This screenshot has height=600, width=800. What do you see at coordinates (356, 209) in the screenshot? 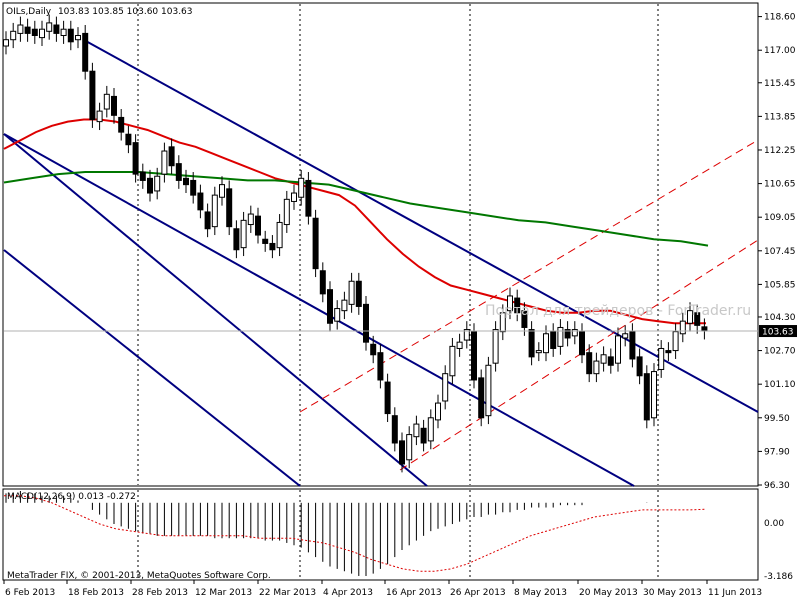
I see `ma-slow-line` at bounding box center [356, 209].